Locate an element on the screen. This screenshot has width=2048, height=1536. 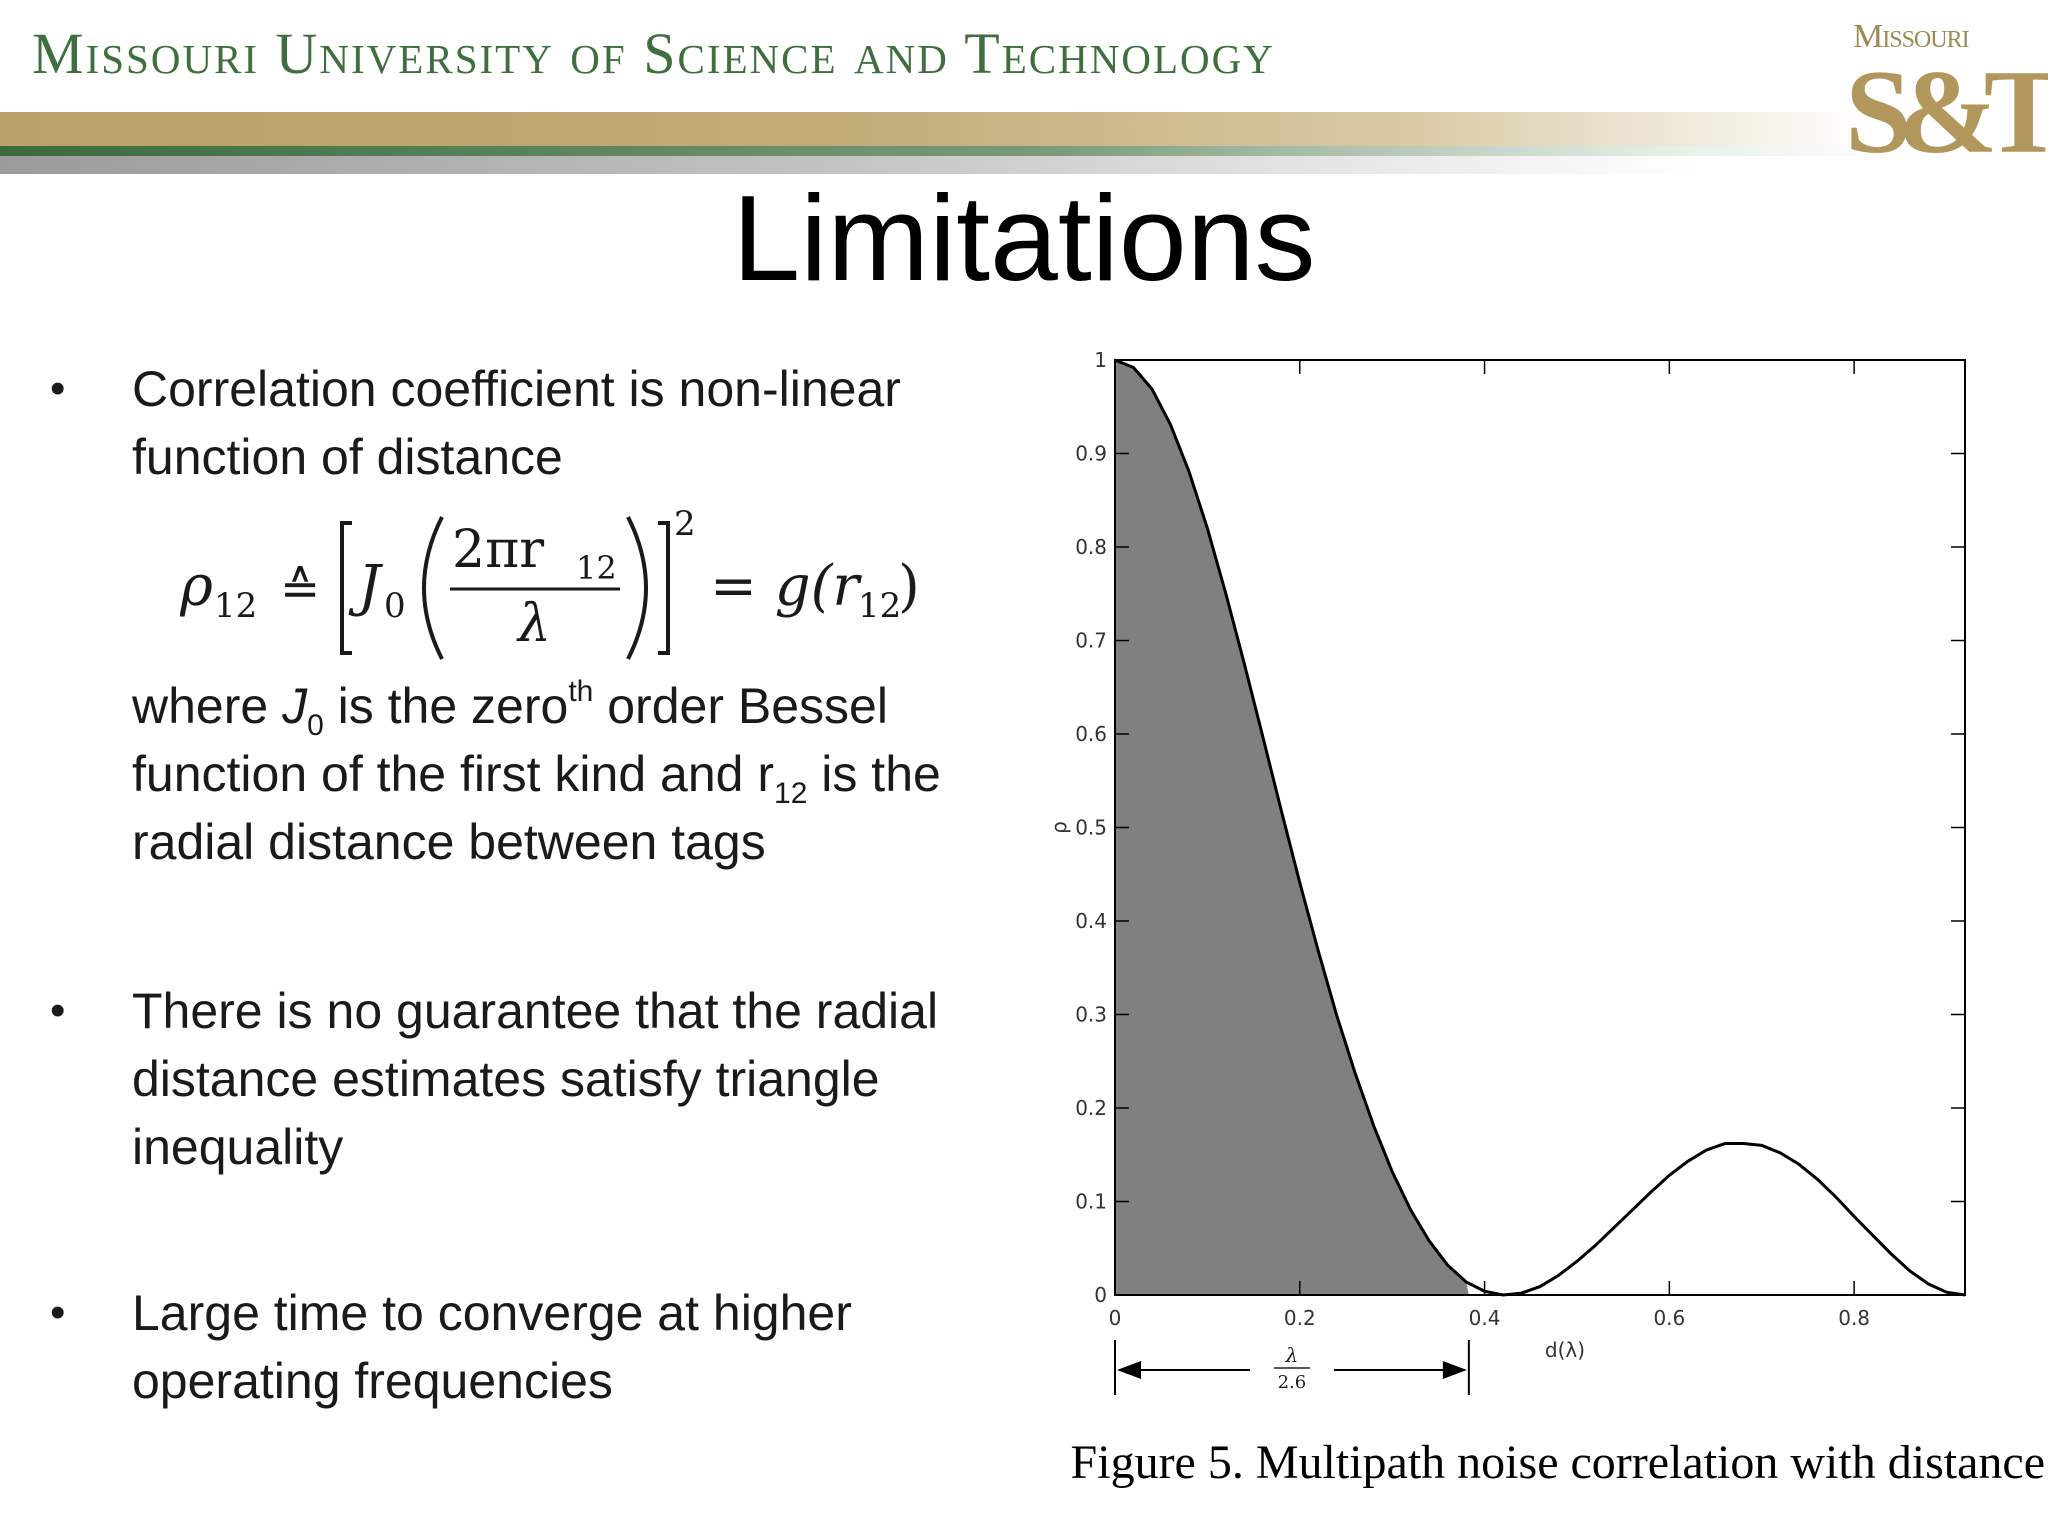
annotation-arrow-right is located at coordinates (1454, 1370).